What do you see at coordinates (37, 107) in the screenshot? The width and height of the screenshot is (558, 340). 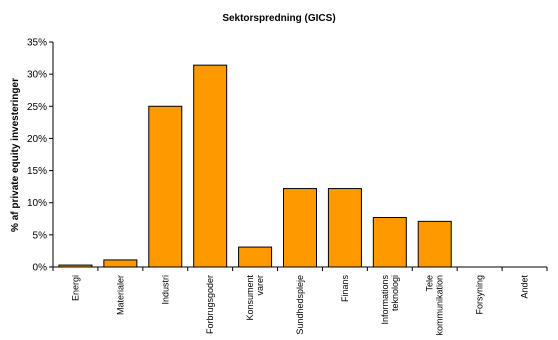 I see `y-tick-label: 25%` at bounding box center [37, 107].